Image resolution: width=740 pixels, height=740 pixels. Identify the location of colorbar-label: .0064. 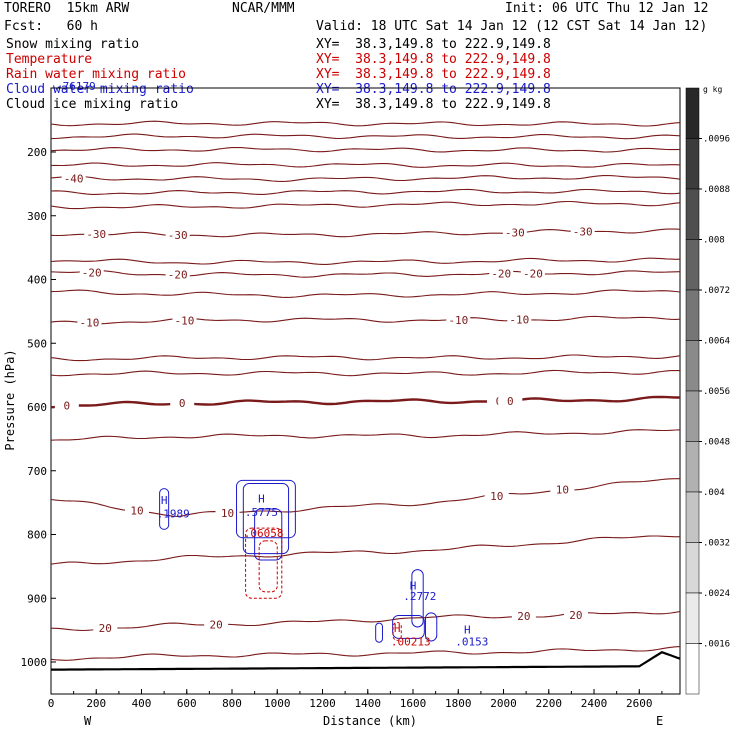
(716, 342).